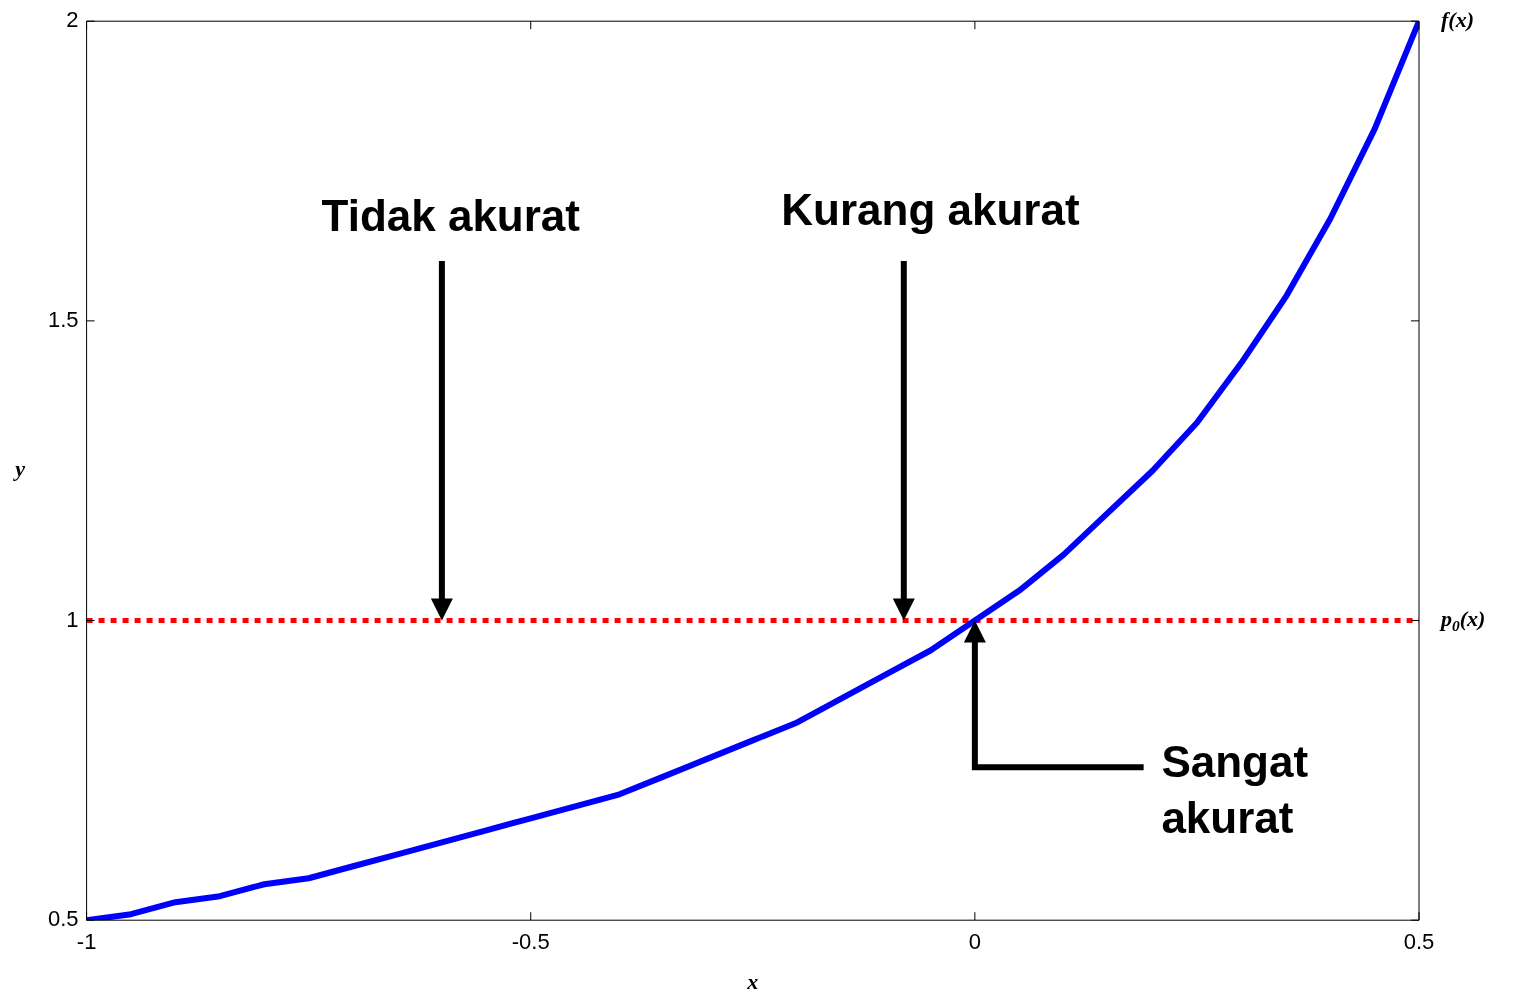 The width and height of the screenshot is (1514, 1001). I want to click on x-tick-label: -1, so click(86, 942).